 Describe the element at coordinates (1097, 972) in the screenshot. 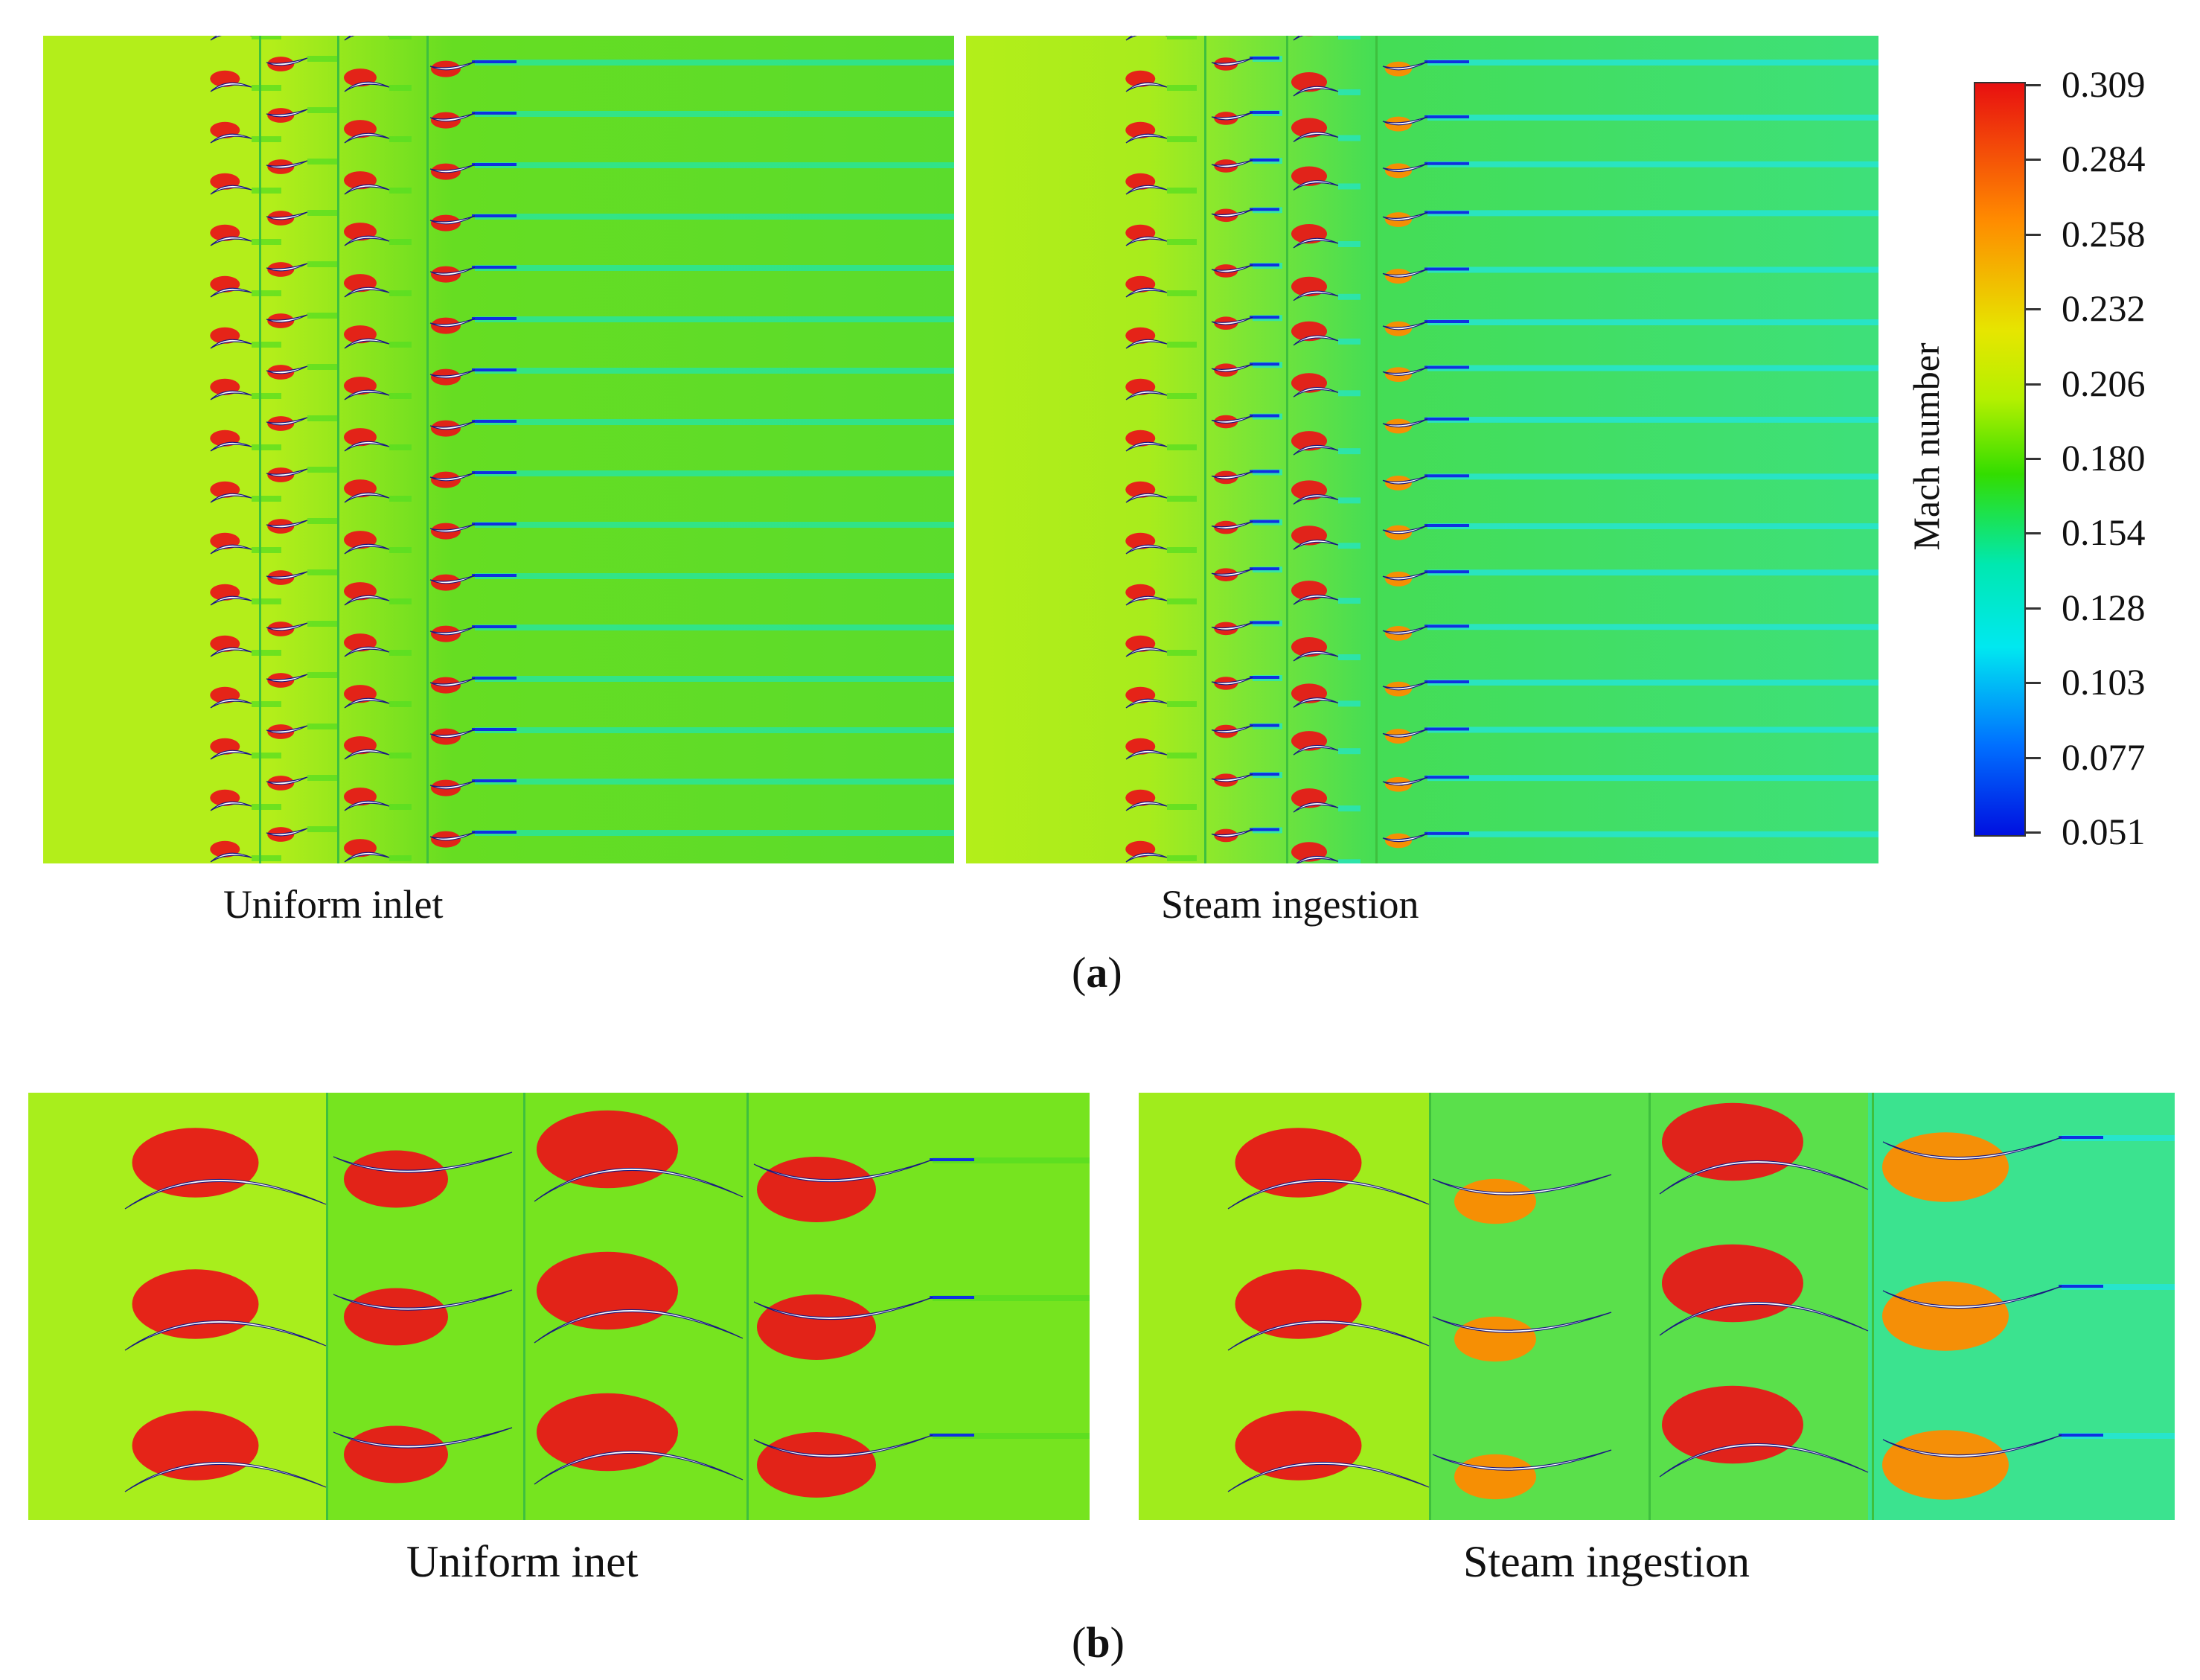

I see `panel-label-a-letter: a` at that location.